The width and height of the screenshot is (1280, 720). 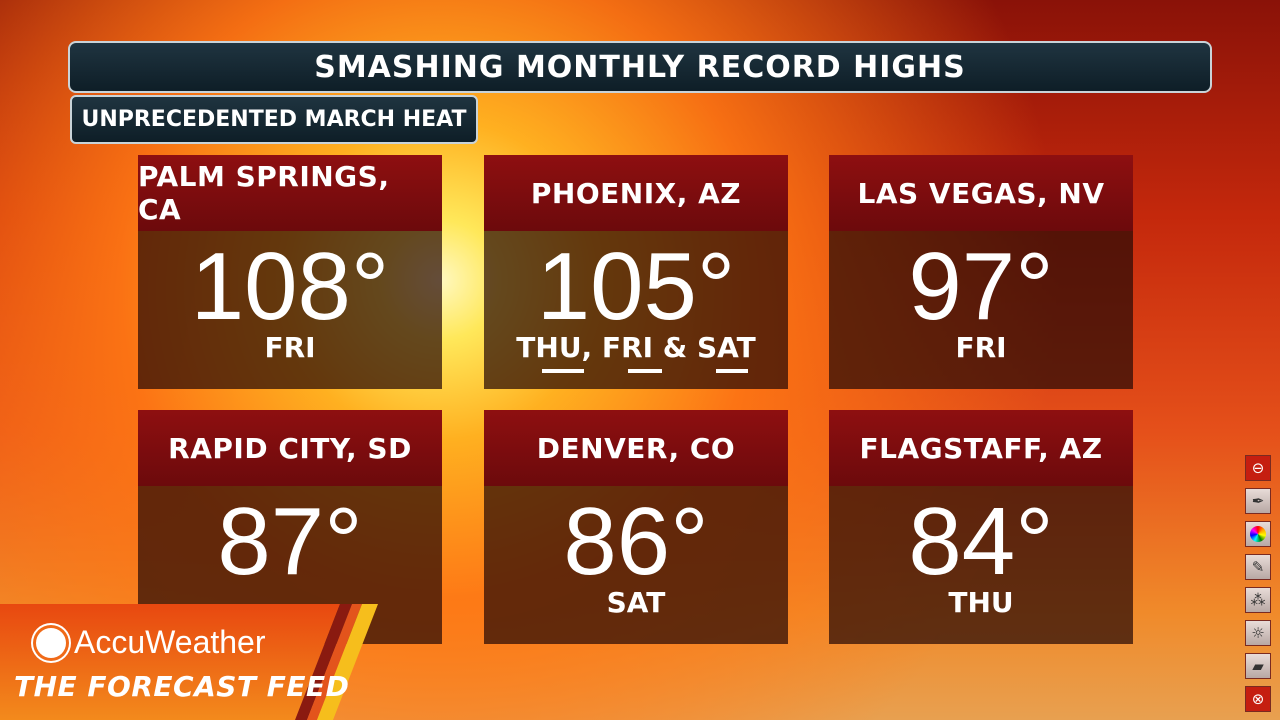 I want to click on temperature: 97°, so click(x=981, y=286).